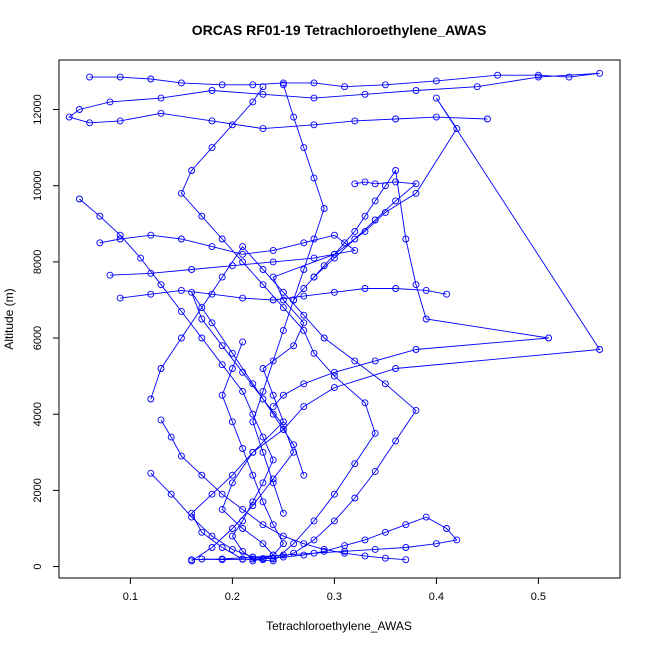  Describe the element at coordinates (38, 338) in the screenshot. I see `y-tick-label: 6000` at that location.